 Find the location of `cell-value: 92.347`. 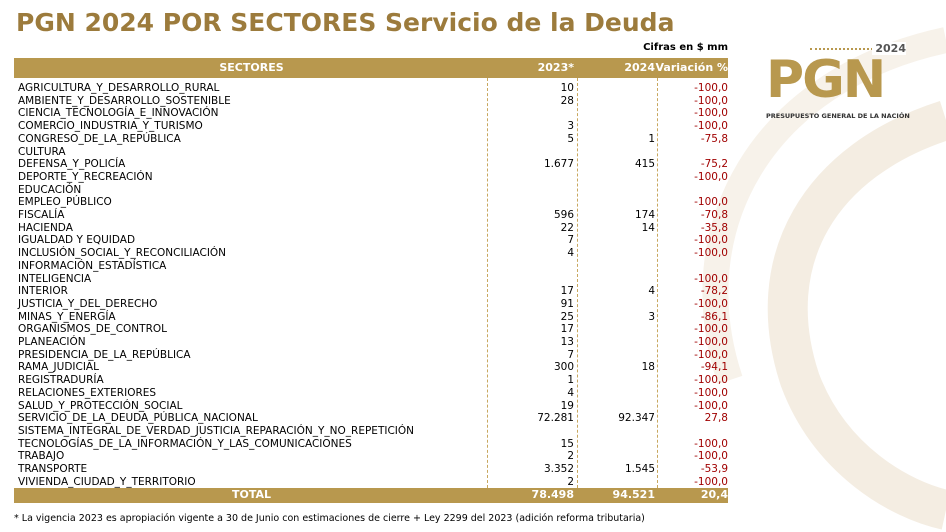

cell-value: 92.347 is located at coordinates (636, 418).